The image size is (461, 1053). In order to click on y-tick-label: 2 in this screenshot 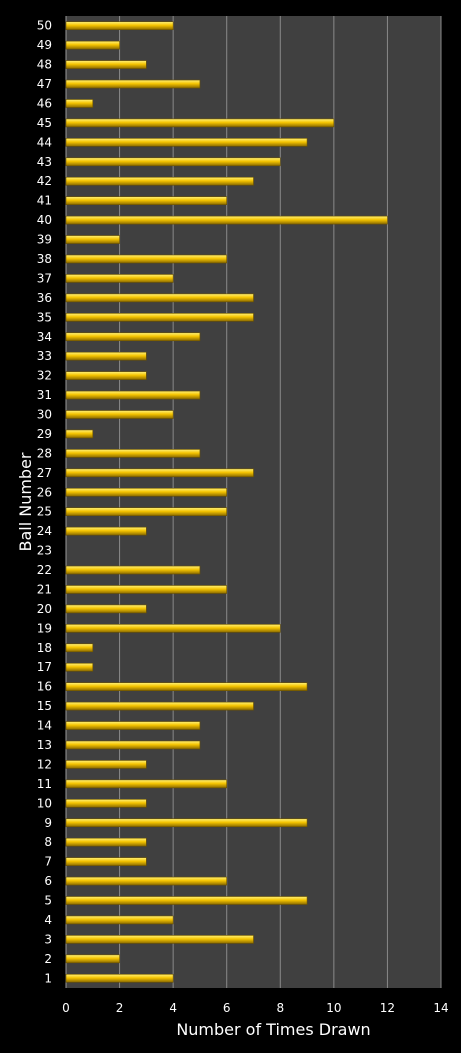, I will do `click(48, 959)`.